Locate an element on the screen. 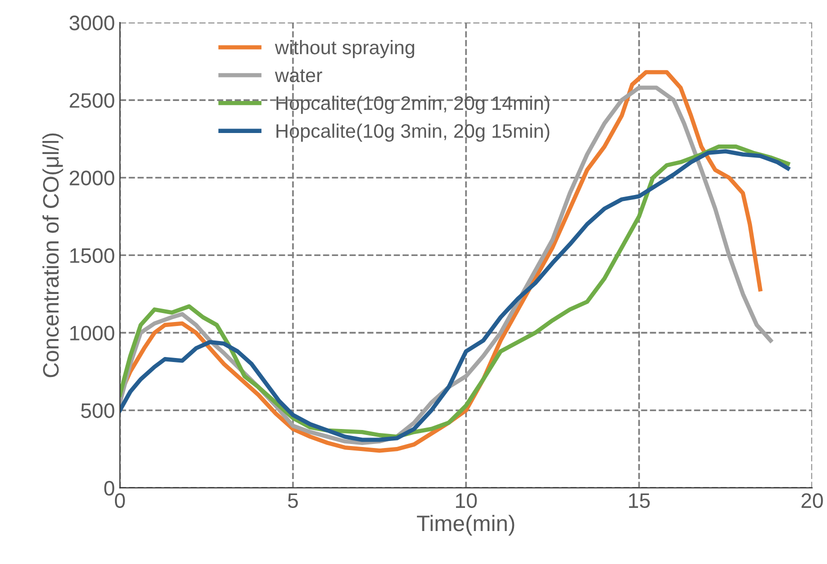 The width and height of the screenshot is (827, 564). legend-label: Hopcalite(10g 3min, 20g 15min) is located at coordinates (413, 133).